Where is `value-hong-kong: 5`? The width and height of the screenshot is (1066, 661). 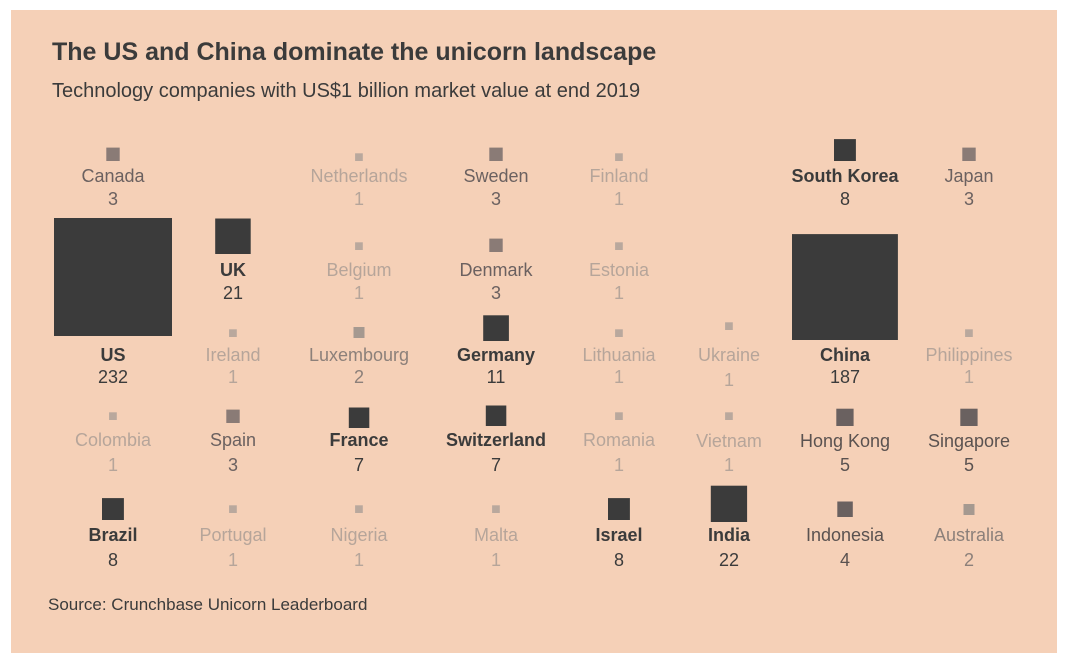
value-hong-kong: 5 is located at coordinates (845, 465).